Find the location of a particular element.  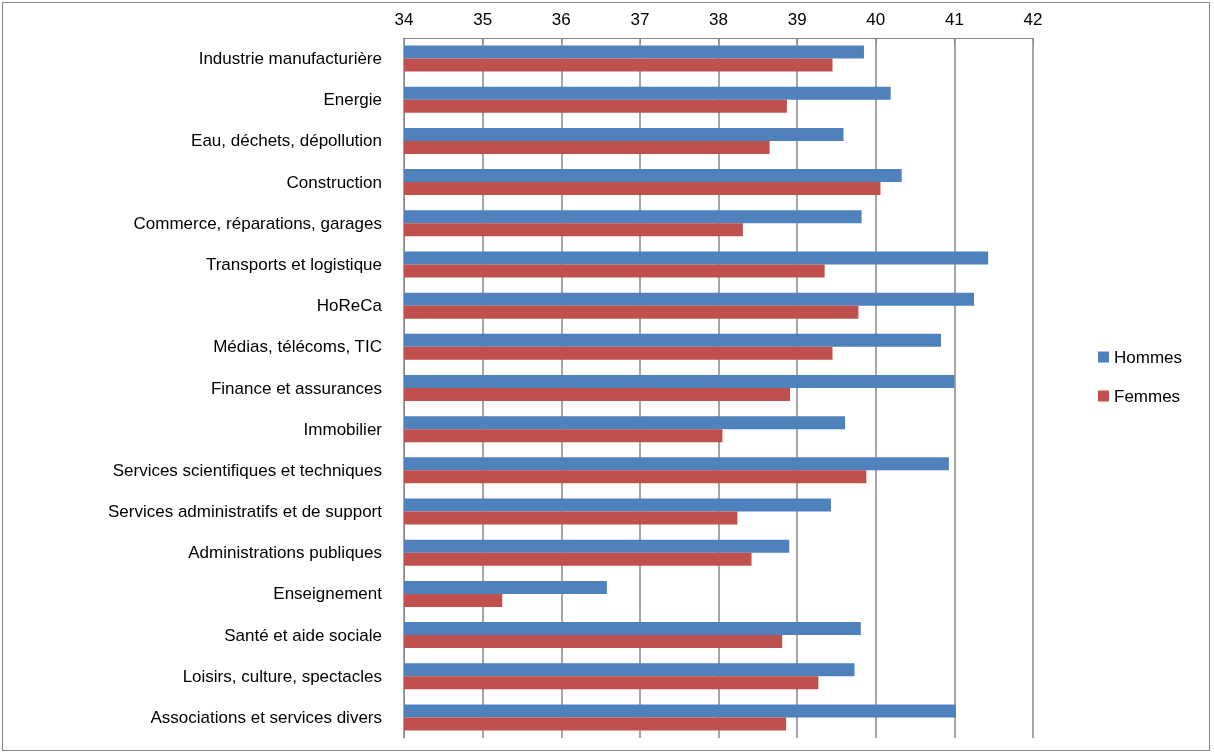

x-tick-label: 39 is located at coordinates (797, 19).